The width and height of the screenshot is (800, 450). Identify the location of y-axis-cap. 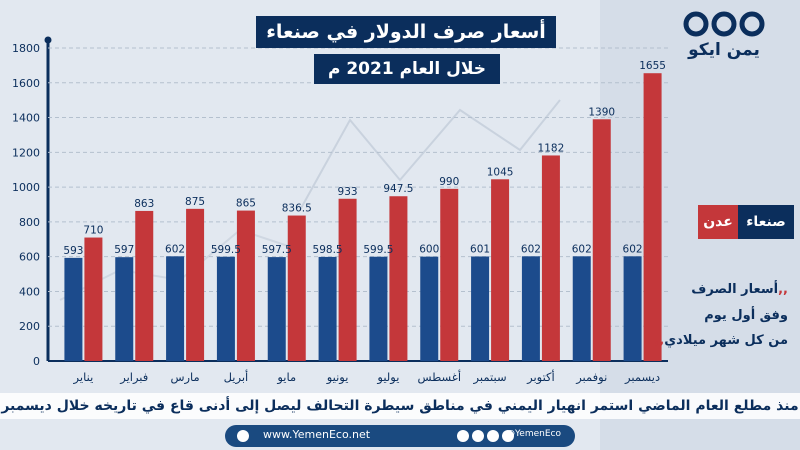
(48, 40).